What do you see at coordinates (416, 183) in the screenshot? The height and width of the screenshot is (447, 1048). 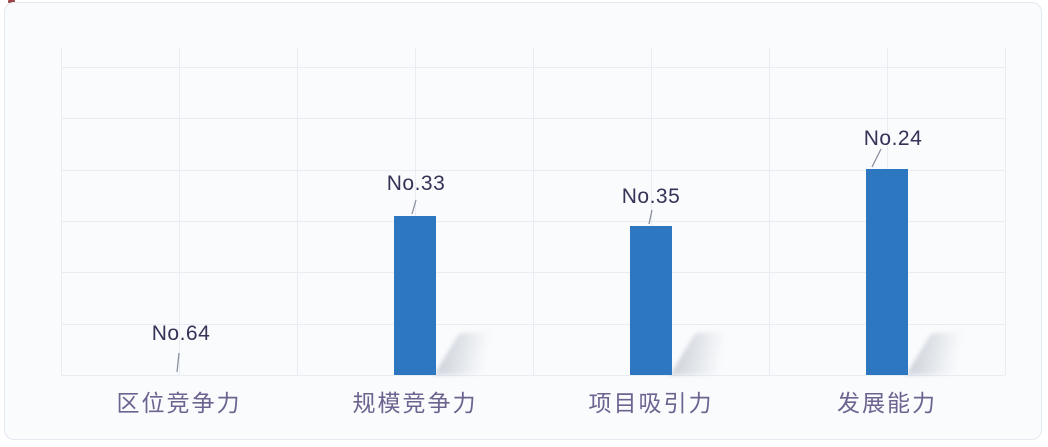 I see `value-label-scale-competitiveness: No.33` at bounding box center [416, 183].